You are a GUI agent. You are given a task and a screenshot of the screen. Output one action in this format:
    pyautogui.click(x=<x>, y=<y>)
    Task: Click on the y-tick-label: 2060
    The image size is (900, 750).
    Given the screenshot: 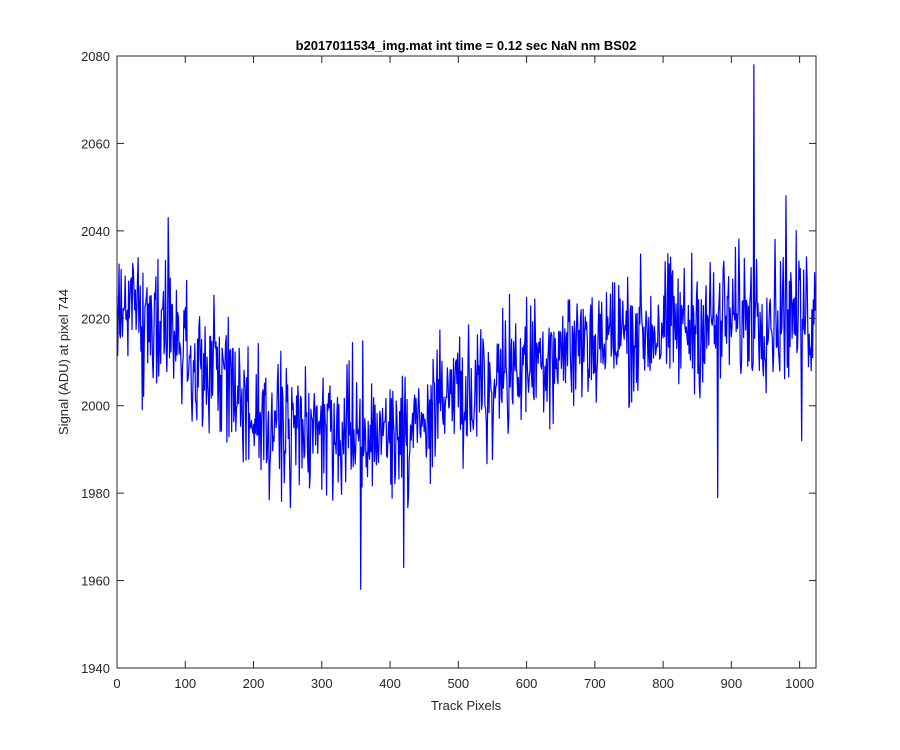 What is the action you would take?
    pyautogui.click(x=95, y=143)
    